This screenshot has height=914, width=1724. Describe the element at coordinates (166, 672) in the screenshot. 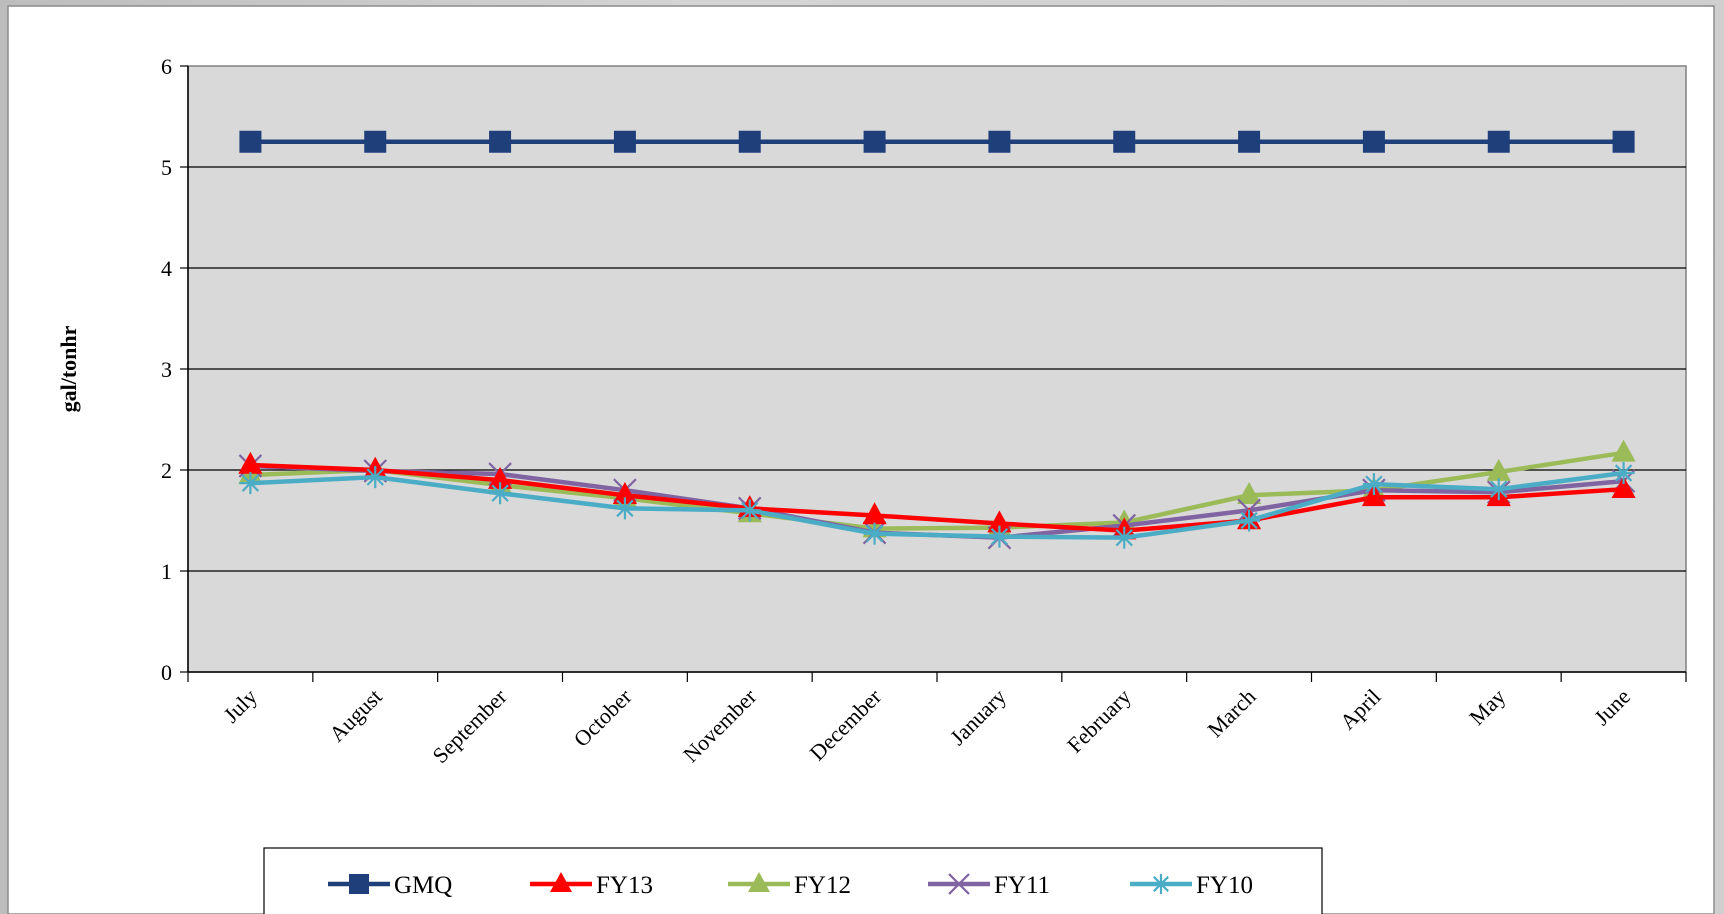

I see `y-tick-label: 0` at that location.